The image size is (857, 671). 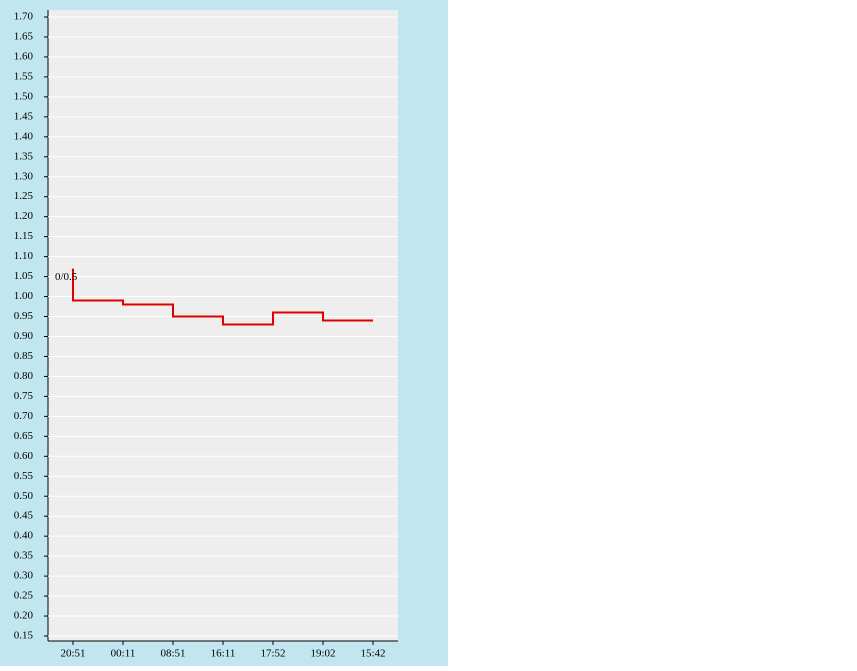 What do you see at coordinates (24, 236) in the screenshot?
I see `y-tick-label: 1.15` at bounding box center [24, 236].